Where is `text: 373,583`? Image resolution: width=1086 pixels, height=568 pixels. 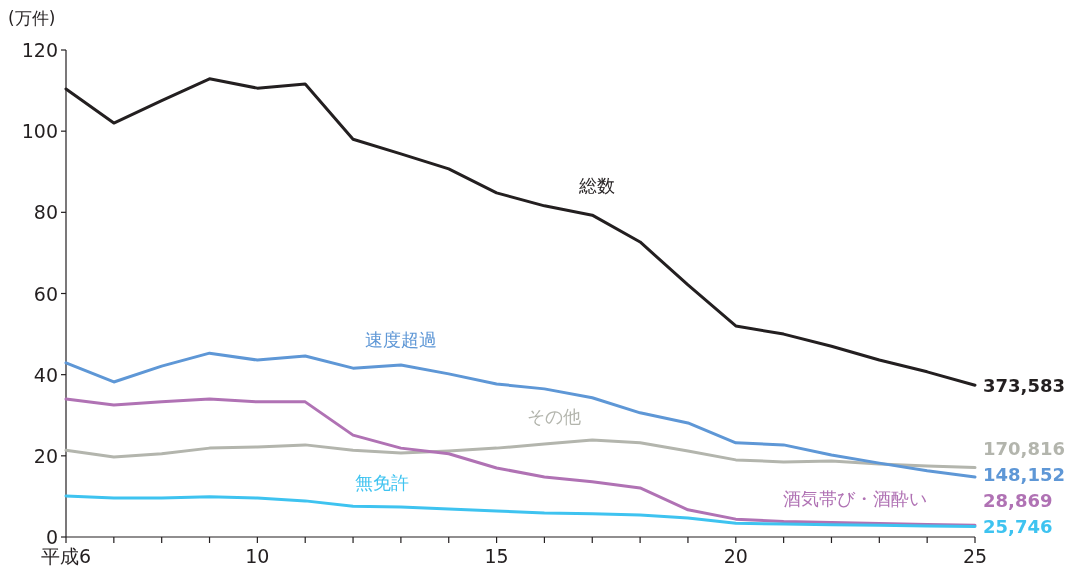
text: 373,583 is located at coordinates (1024, 386).